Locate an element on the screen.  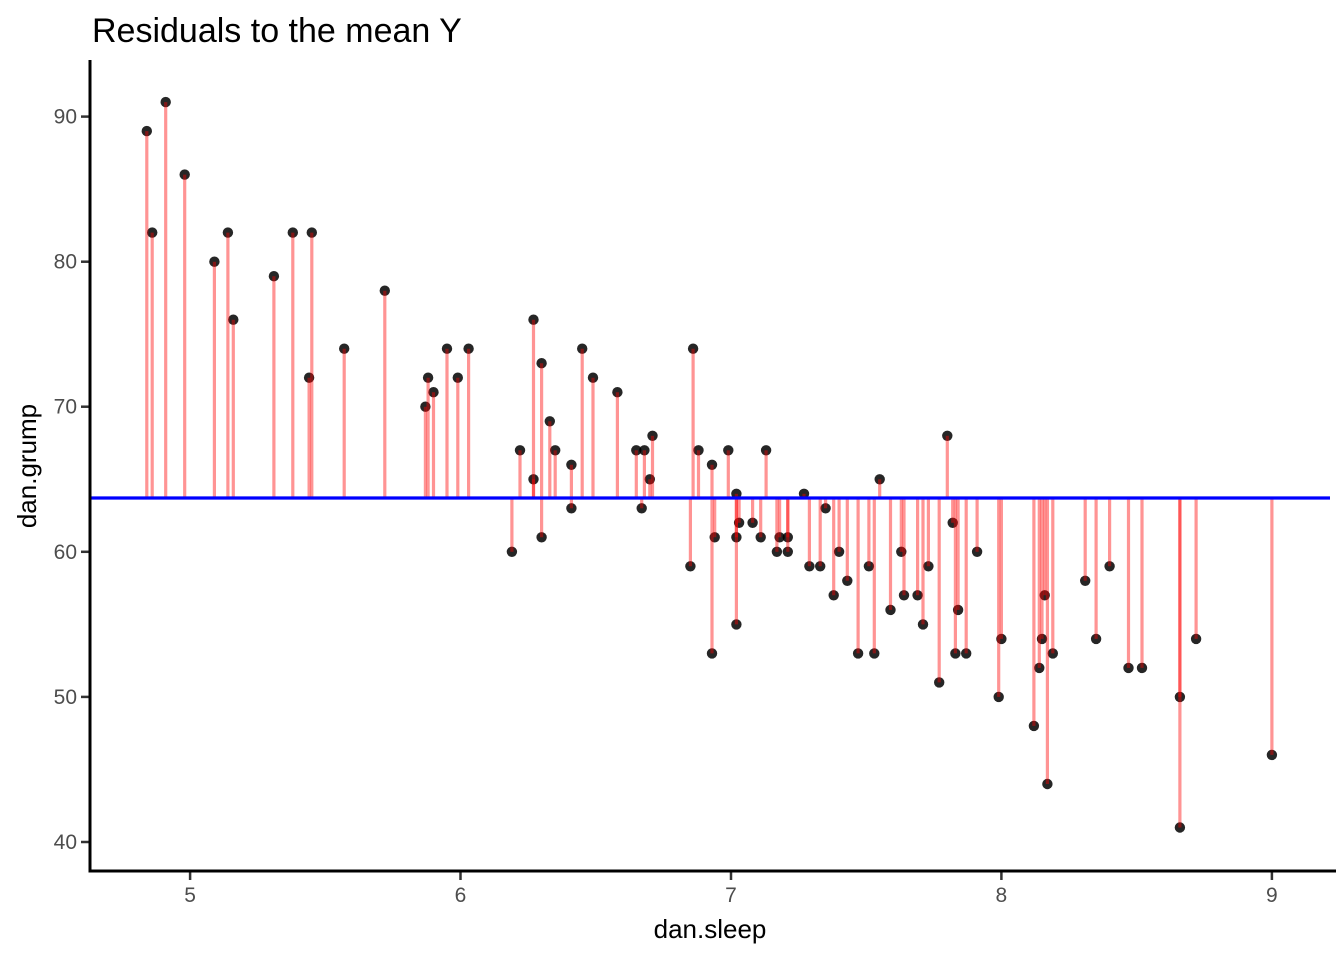
x-tick-label: 7 is located at coordinates (731, 895).